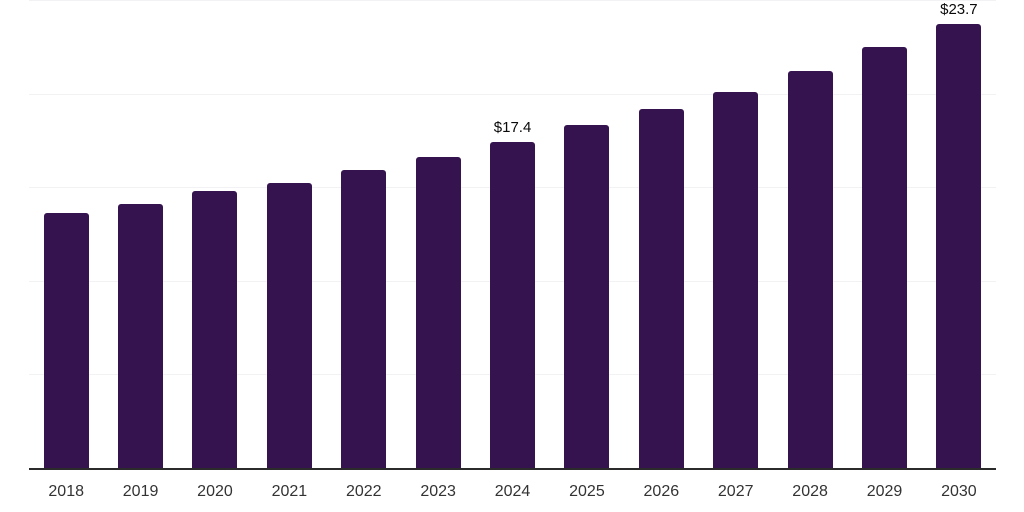  I want to click on x-tick-label: 2027, so click(735, 491).